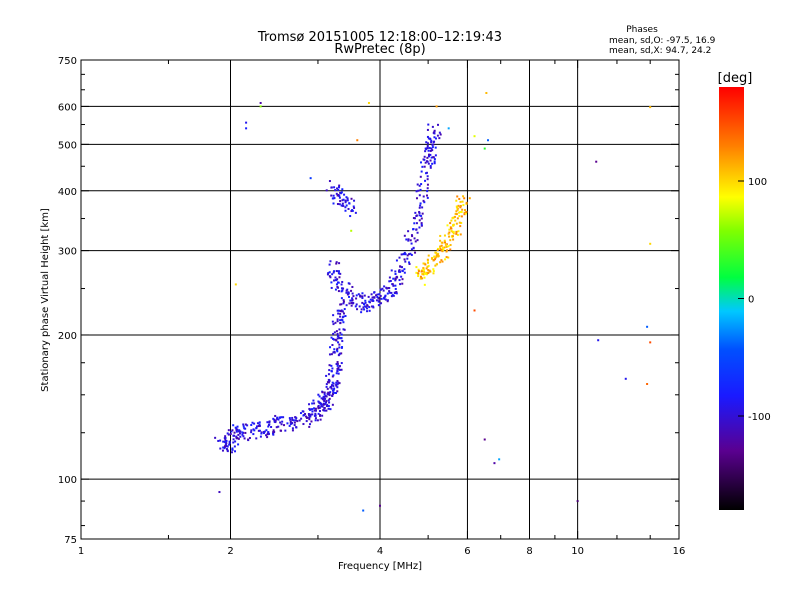  What do you see at coordinates (757, 182) in the screenshot?
I see `colorbar-tick-label: 100` at bounding box center [757, 182].